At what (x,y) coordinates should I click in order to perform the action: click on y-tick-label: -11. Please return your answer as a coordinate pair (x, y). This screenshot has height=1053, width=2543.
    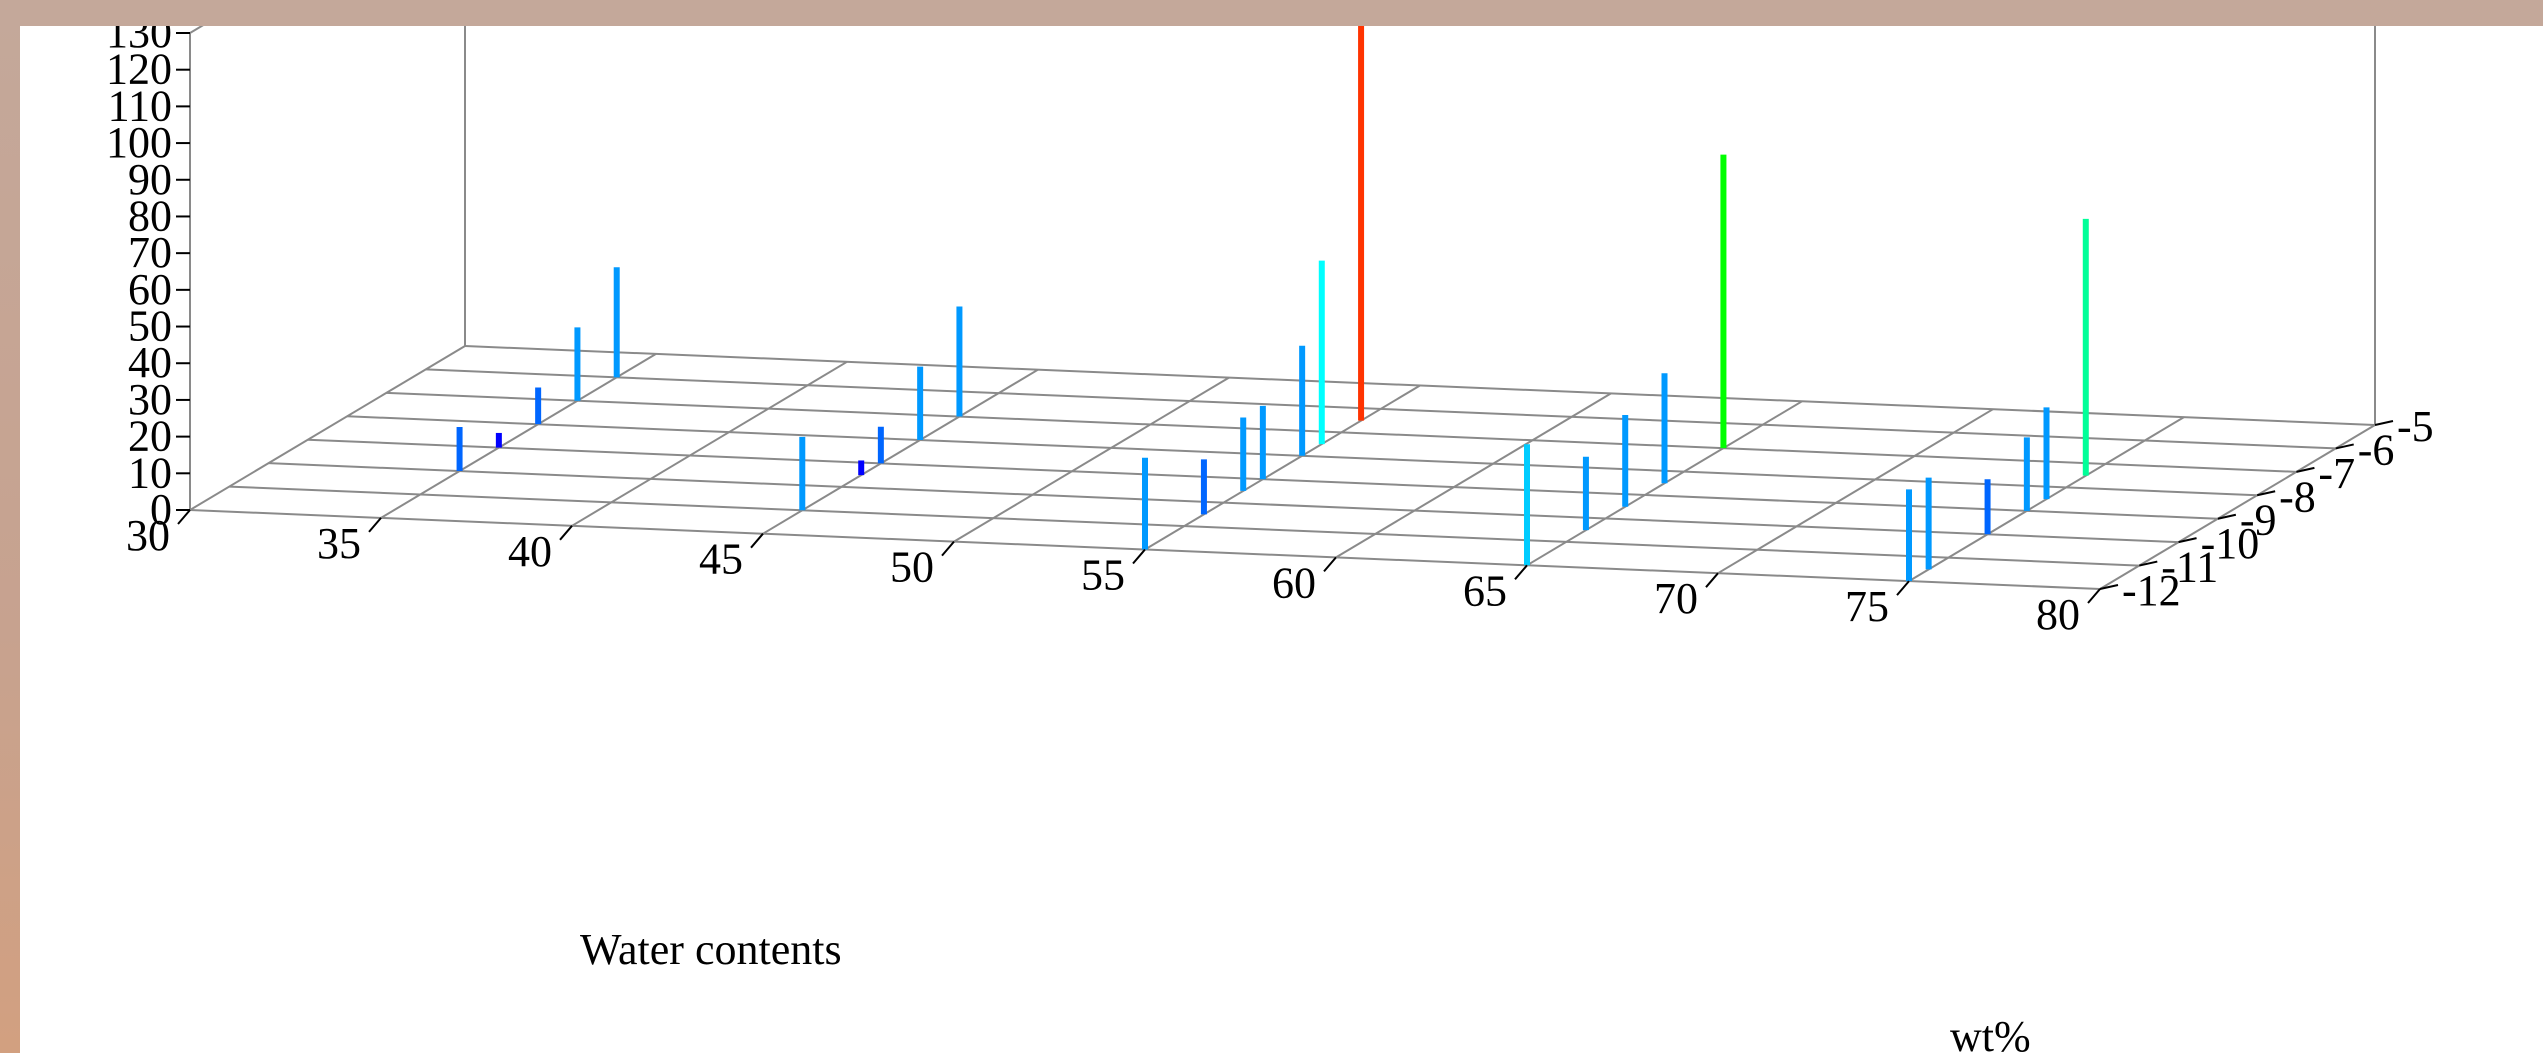
    Looking at the image, I should click on (2189, 567).